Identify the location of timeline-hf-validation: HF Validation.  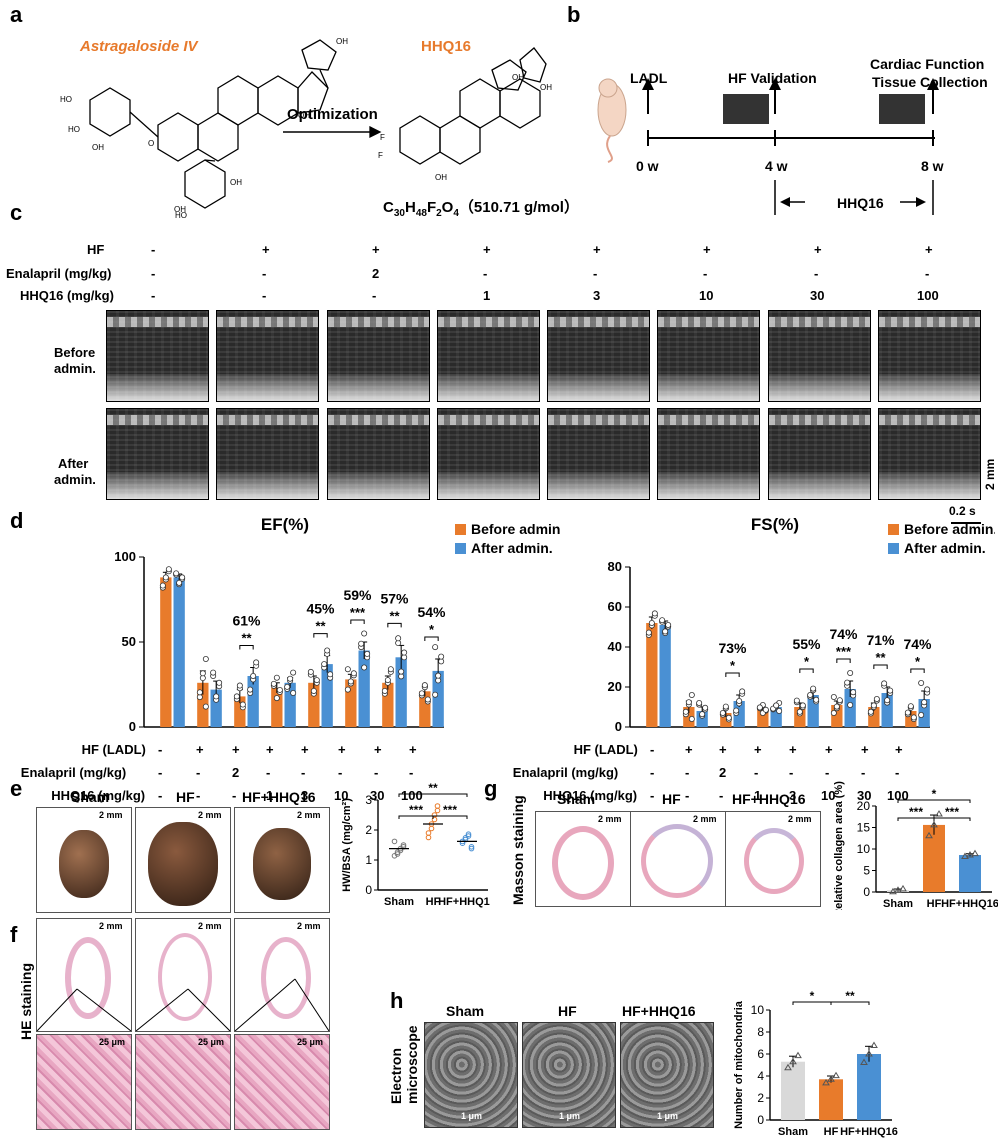
(772, 78).